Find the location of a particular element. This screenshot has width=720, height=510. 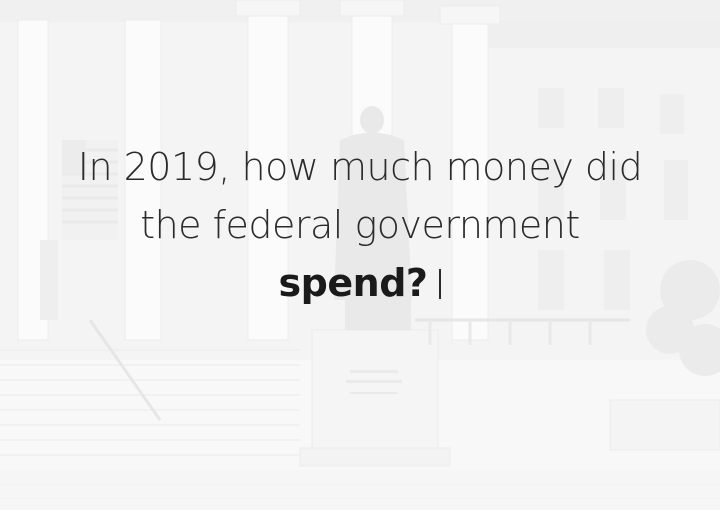

question-emphasis: spend? is located at coordinates (353, 283).